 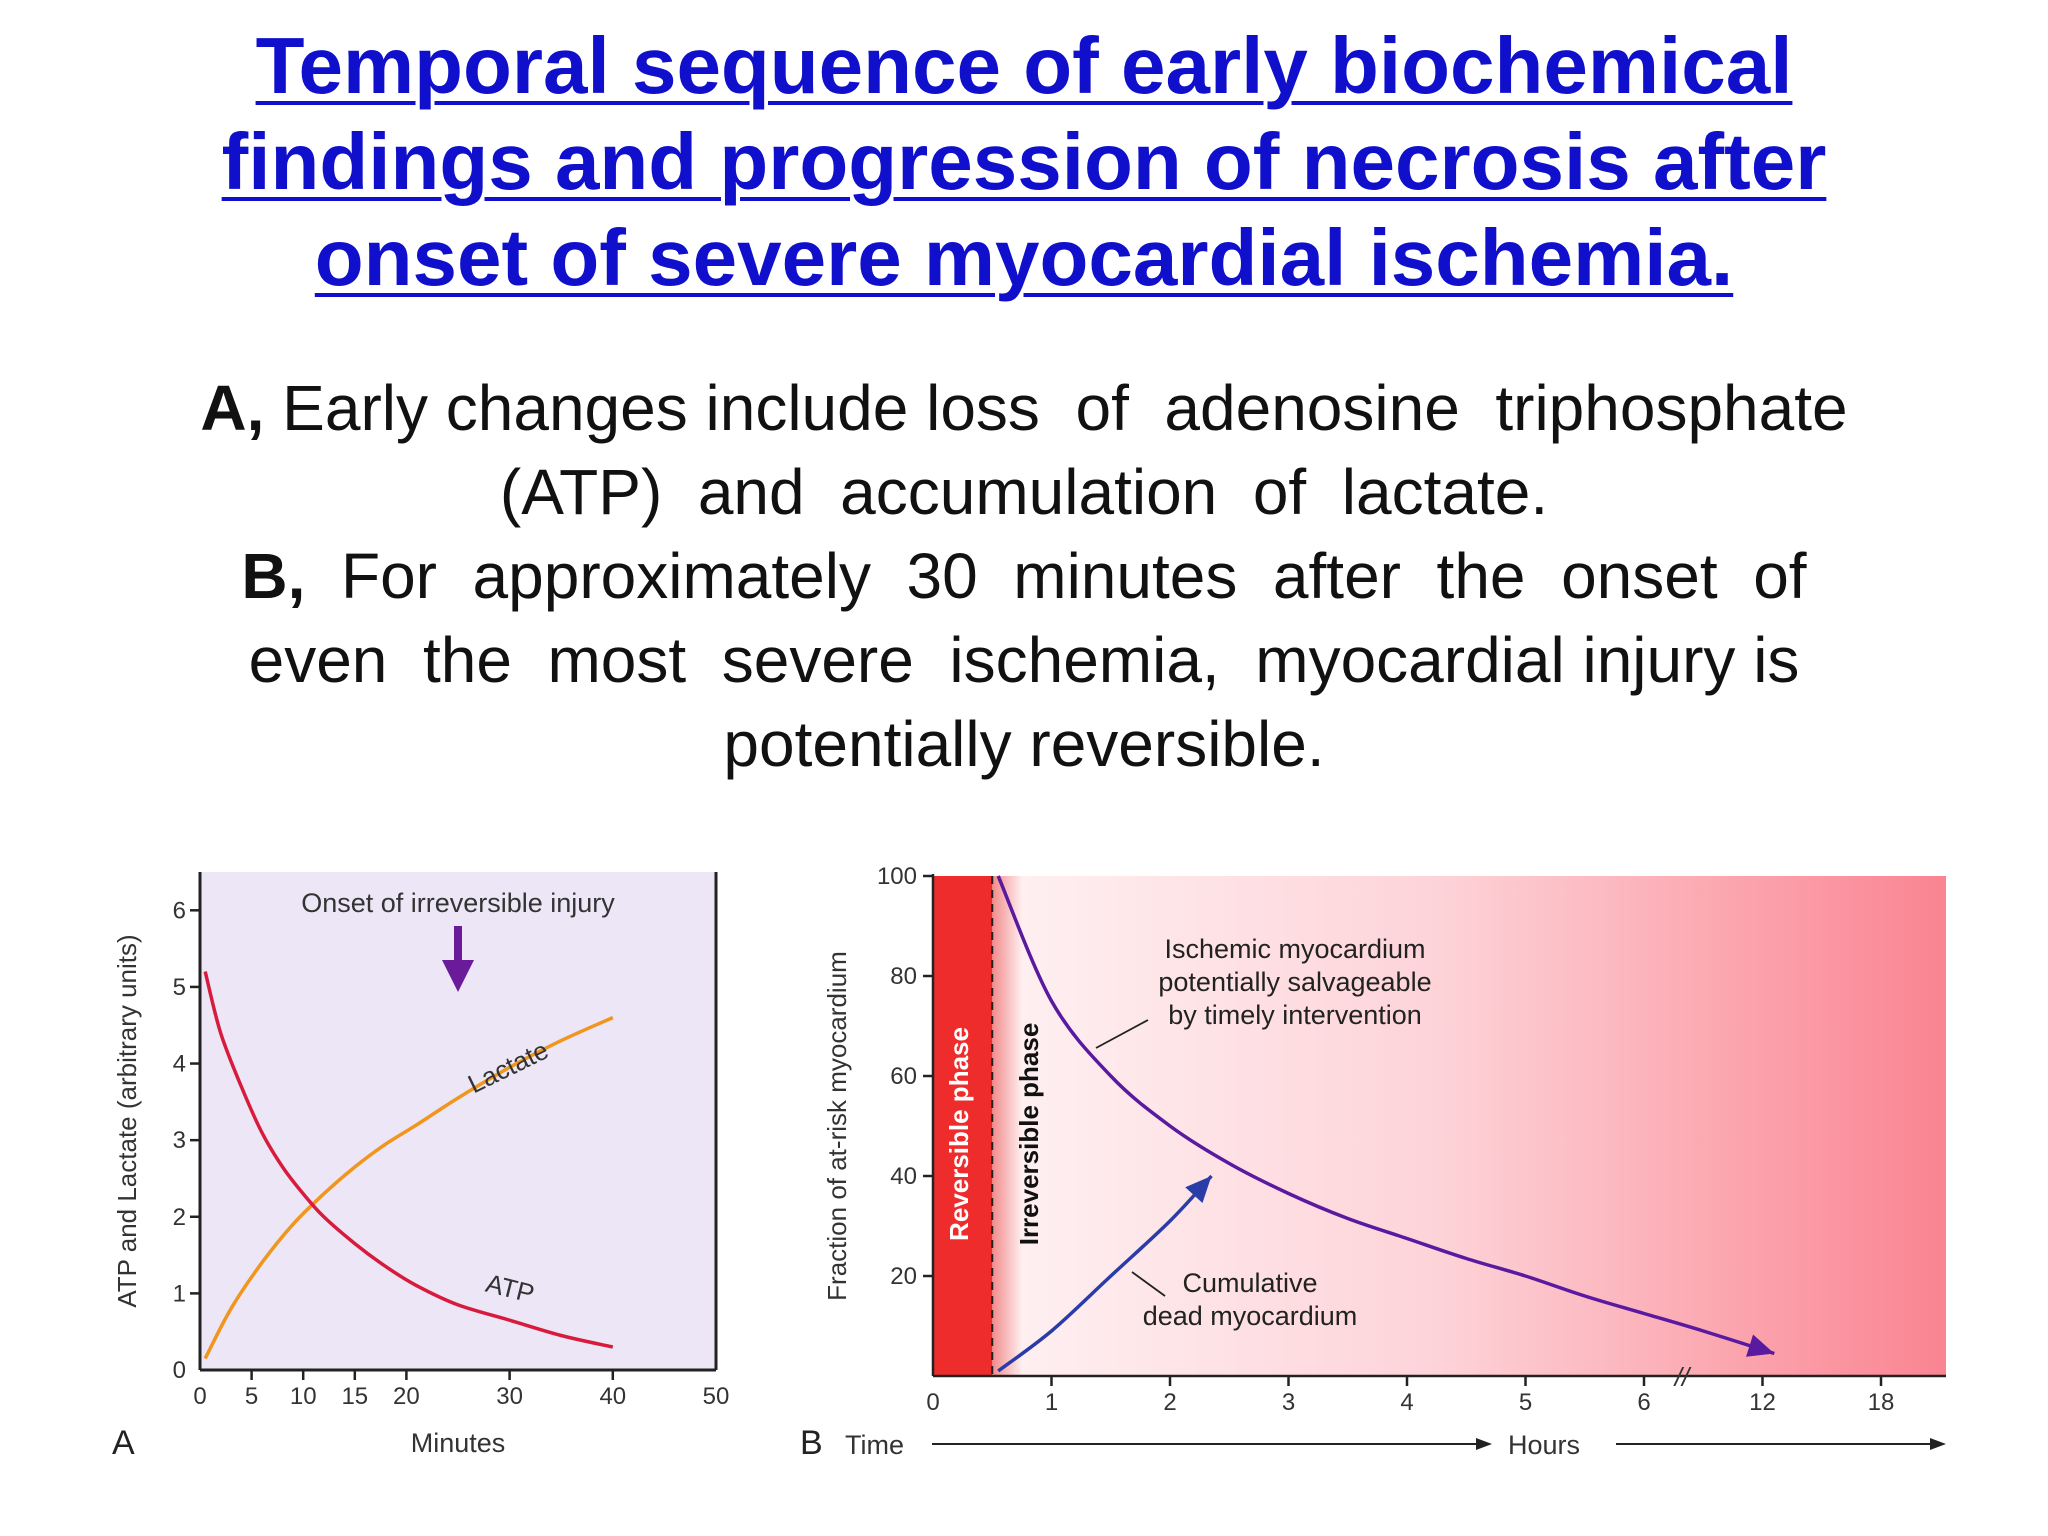 I want to click on dead-myocardium-line, so click(x=1105, y=1273).